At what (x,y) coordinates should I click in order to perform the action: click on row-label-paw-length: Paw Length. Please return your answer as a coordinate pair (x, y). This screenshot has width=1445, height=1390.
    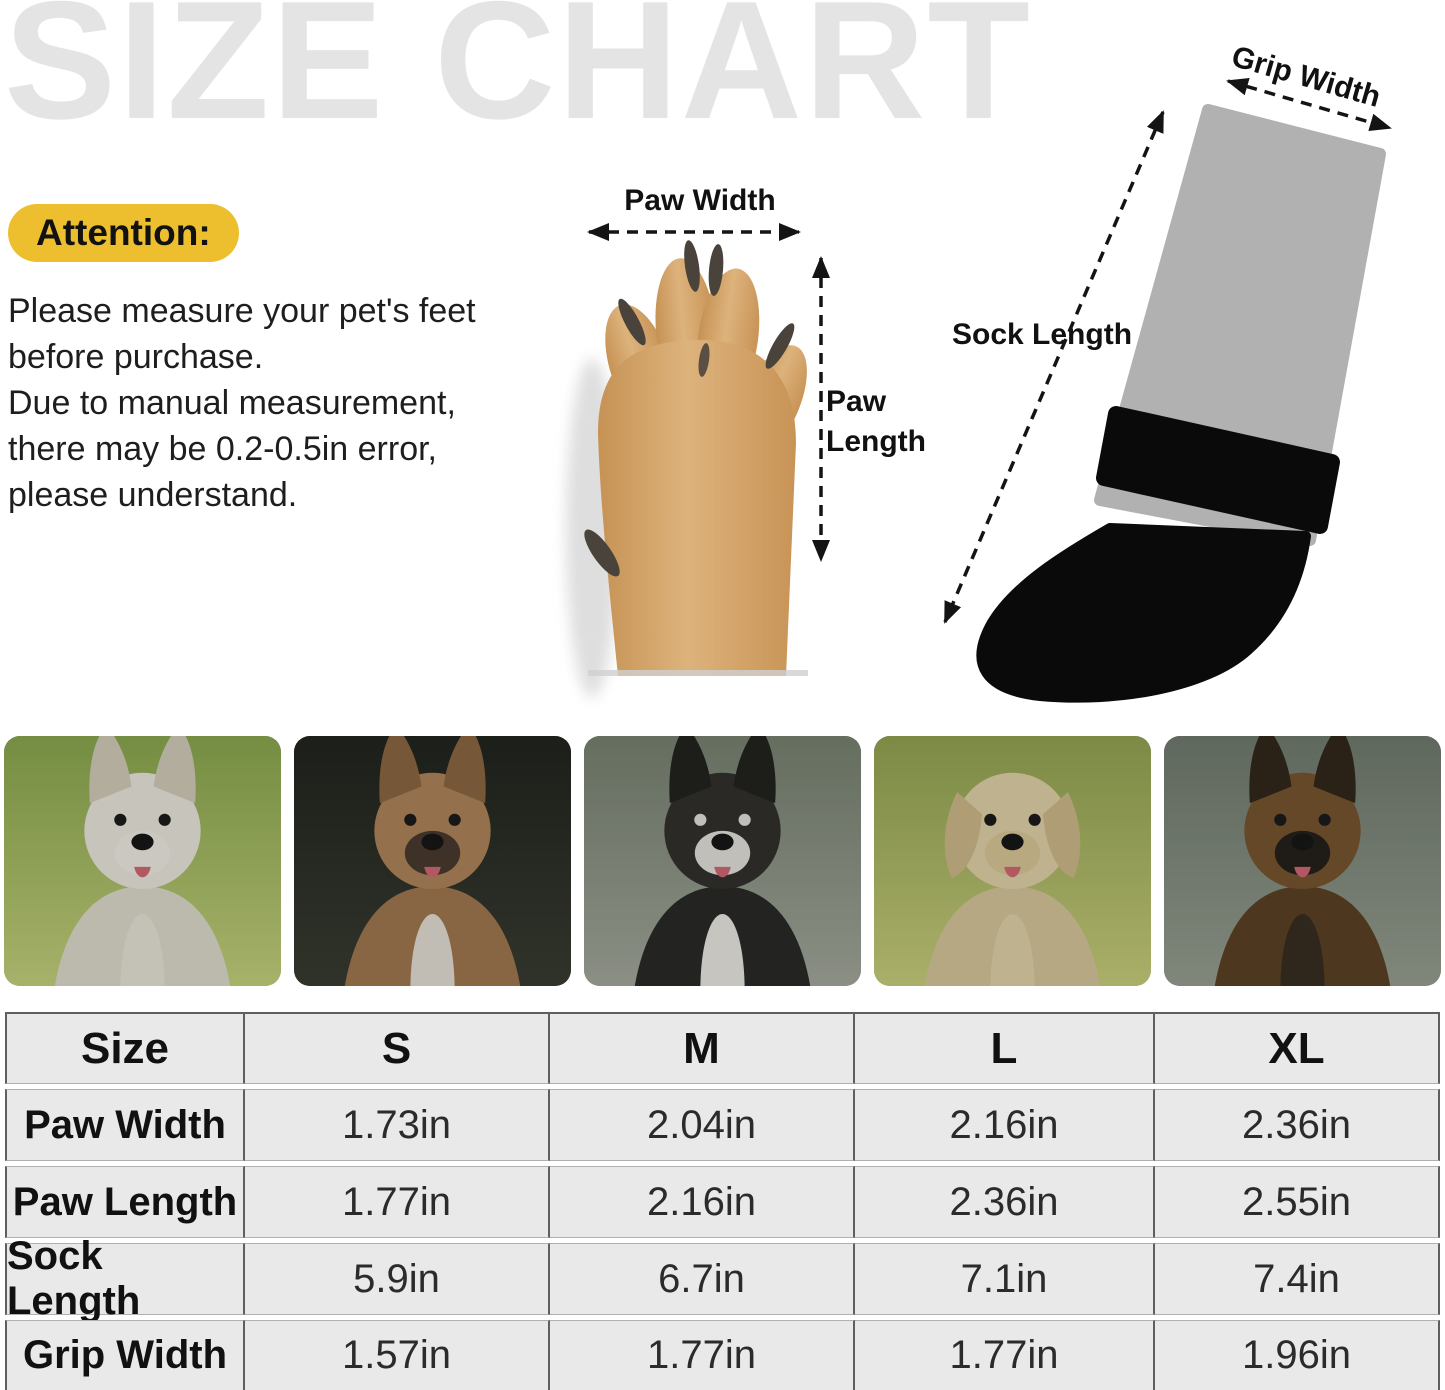
    Looking at the image, I should click on (125, 1202).